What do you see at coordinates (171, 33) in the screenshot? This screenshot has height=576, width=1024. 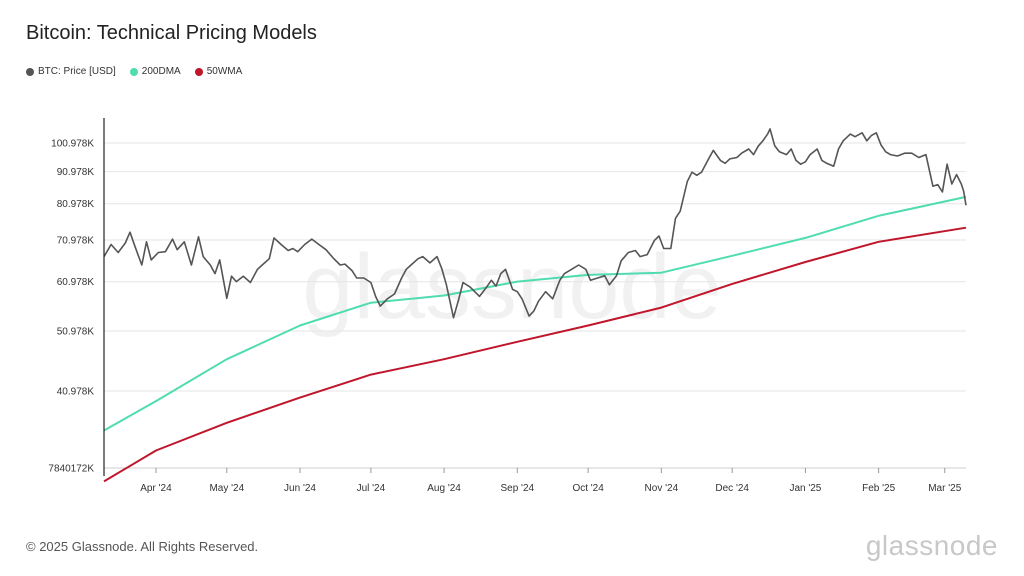 I see `chart-title: Bitcoin: Technical Pricing Models` at bounding box center [171, 33].